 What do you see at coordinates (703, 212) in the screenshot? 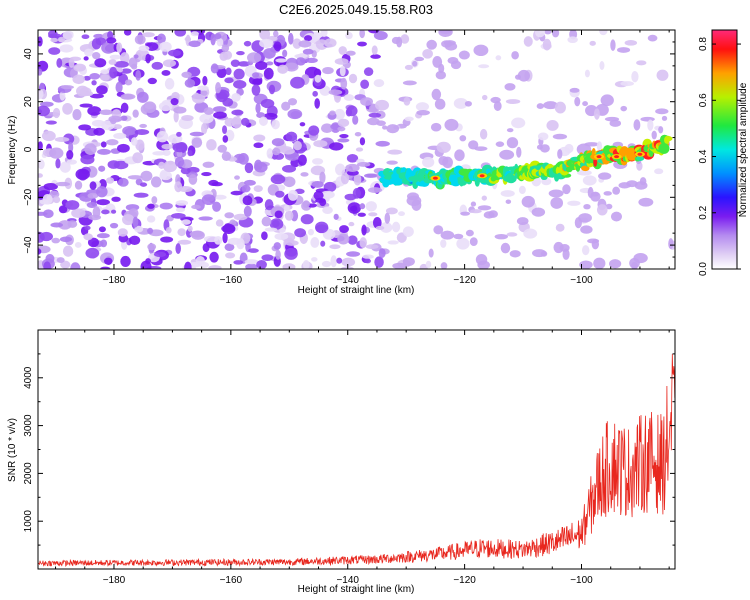
I see `colorbar-tick-label: 0.2` at bounding box center [703, 212].